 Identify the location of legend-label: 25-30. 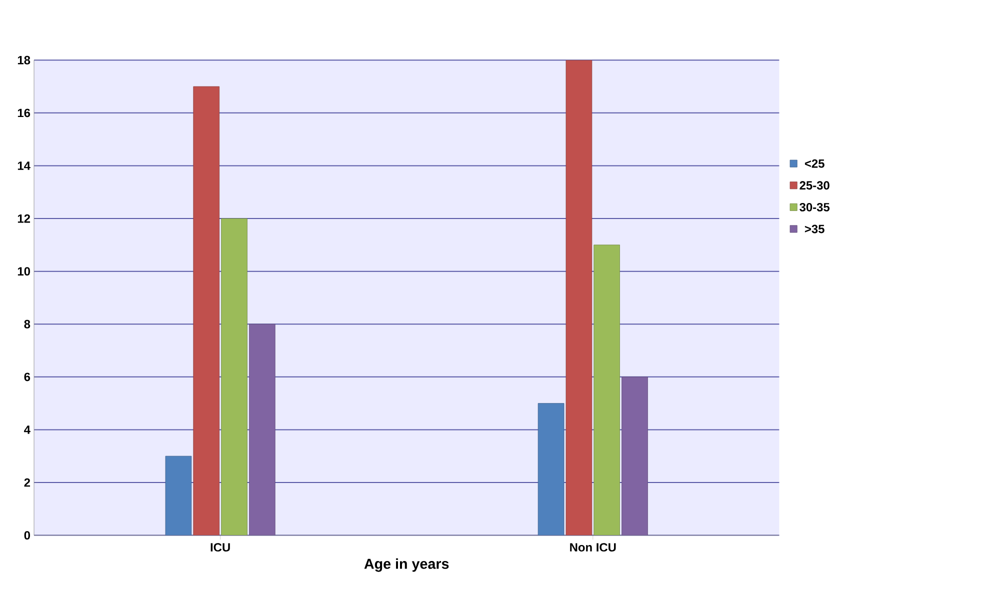
(815, 185).